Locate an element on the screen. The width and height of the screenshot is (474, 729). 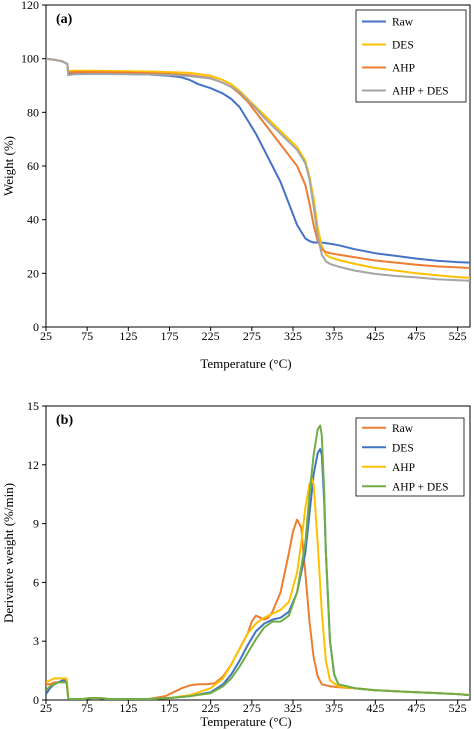
chart1-y-tick-label: 0 is located at coordinates (36, 700).